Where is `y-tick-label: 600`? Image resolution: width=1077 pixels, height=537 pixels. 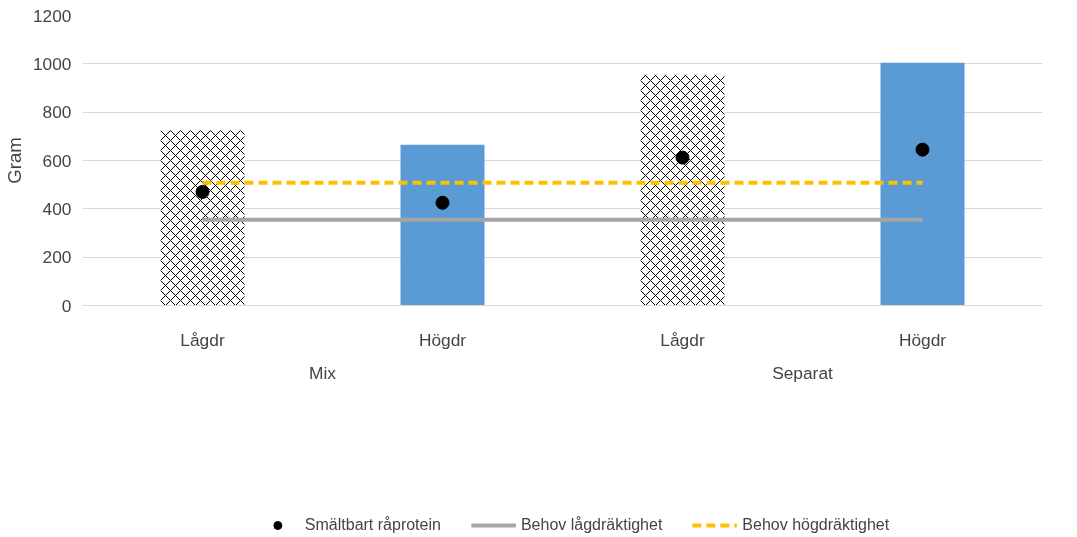 y-tick-label: 600 is located at coordinates (57, 160).